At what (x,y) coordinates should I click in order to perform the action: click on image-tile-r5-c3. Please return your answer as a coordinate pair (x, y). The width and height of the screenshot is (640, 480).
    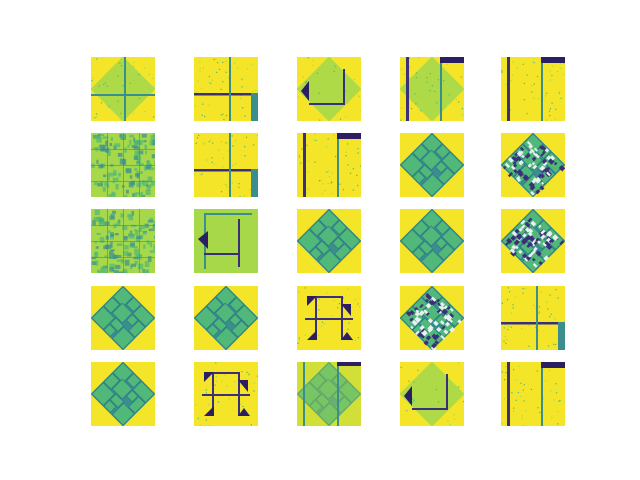
    Looking at the image, I should click on (329, 394).